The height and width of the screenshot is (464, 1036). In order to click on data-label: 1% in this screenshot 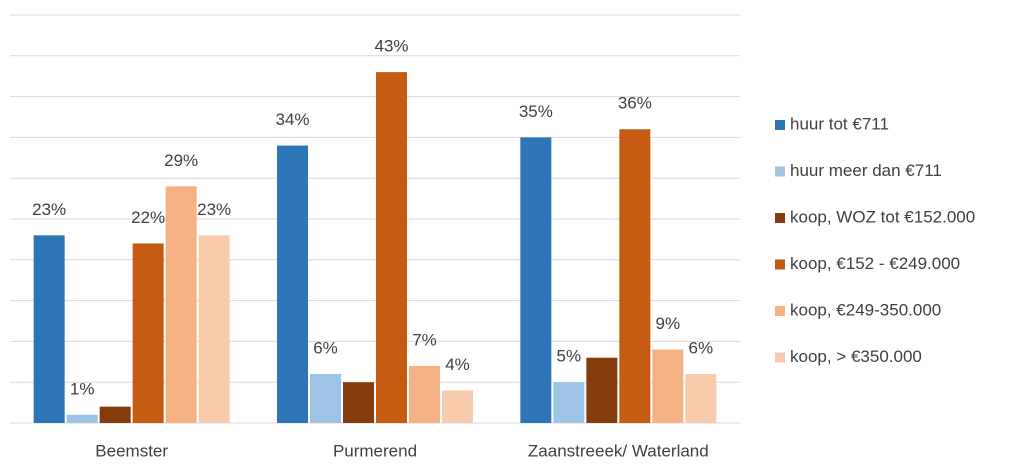, I will do `click(82, 388)`.